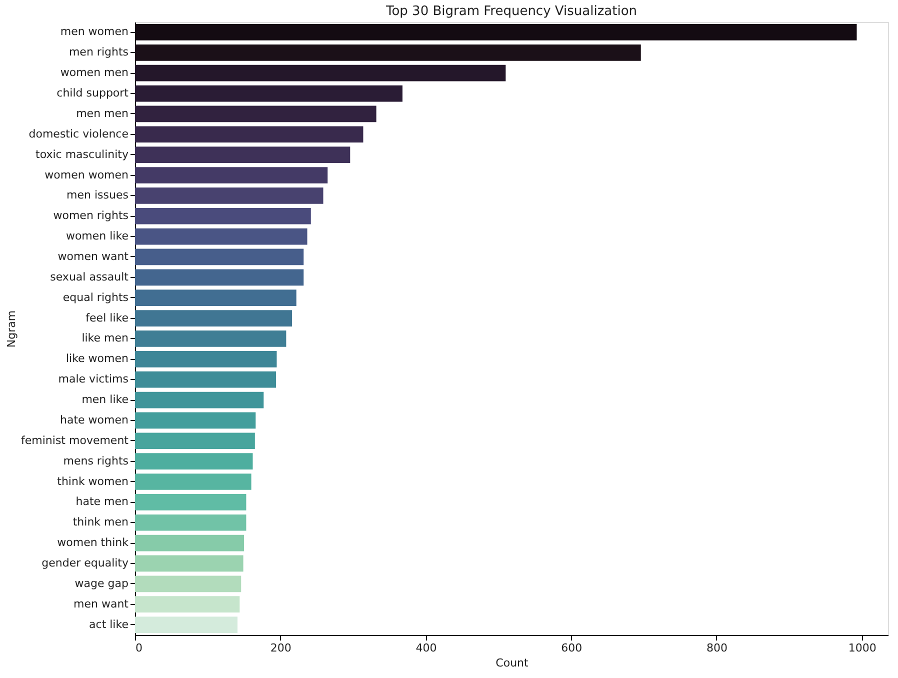 The width and height of the screenshot is (898, 678). I want to click on y-axis-title: Ngram, so click(11, 329).